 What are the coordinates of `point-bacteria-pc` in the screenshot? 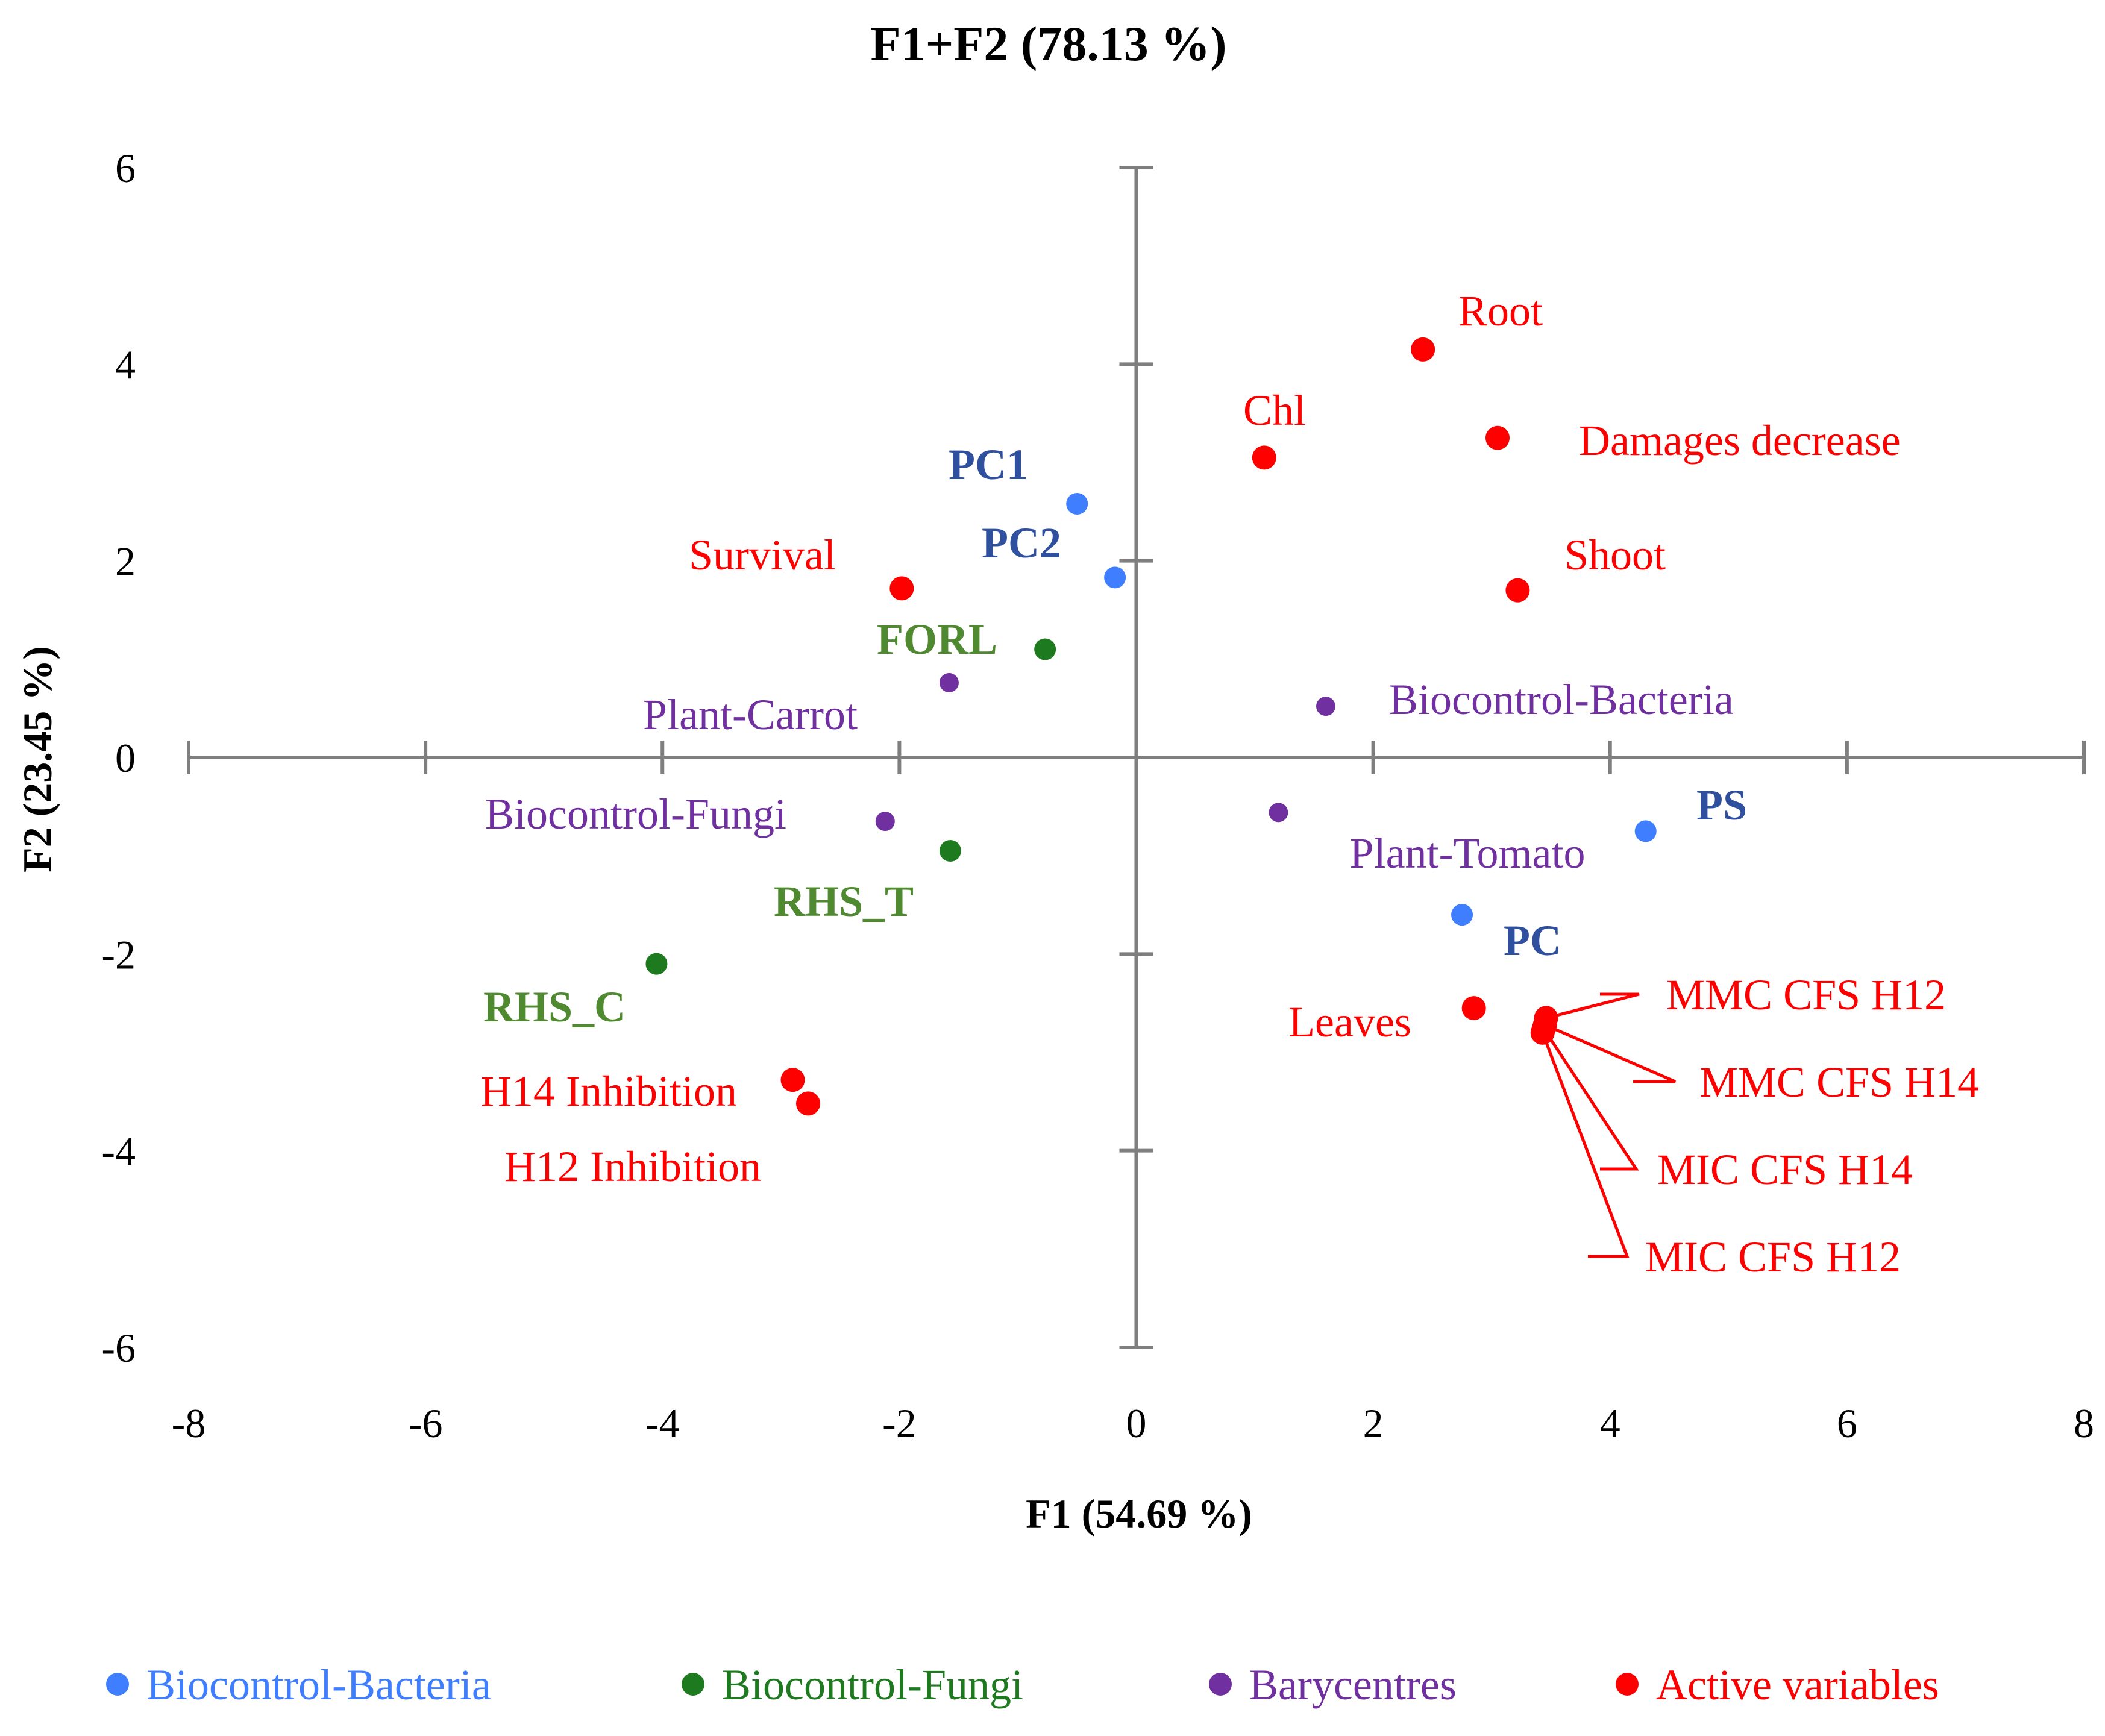 It's located at (1462, 915).